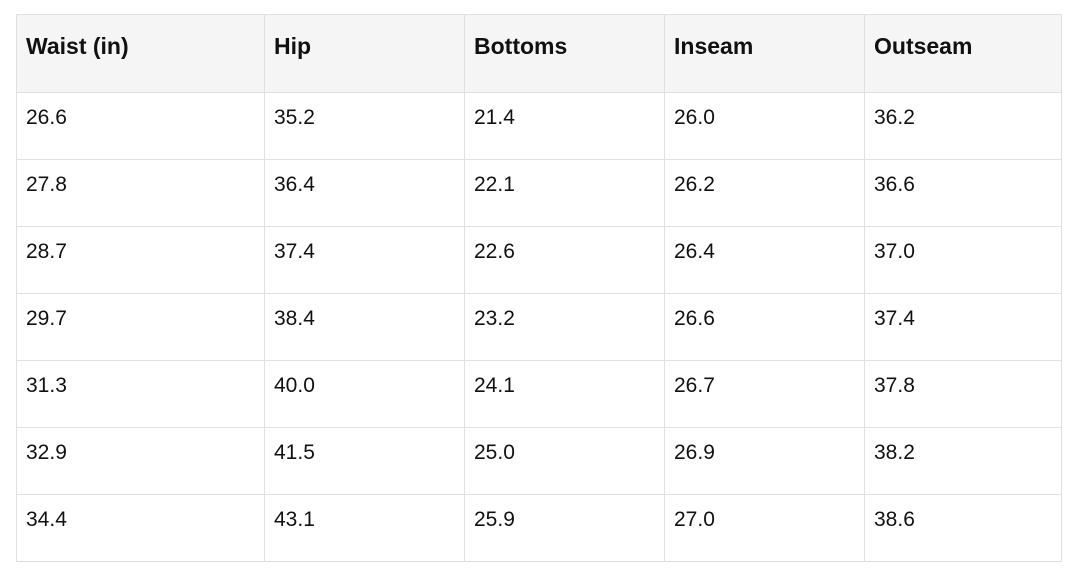 The width and height of the screenshot is (1080, 579). What do you see at coordinates (963, 528) in the screenshot?
I see `table-cell: 38.6` at bounding box center [963, 528].